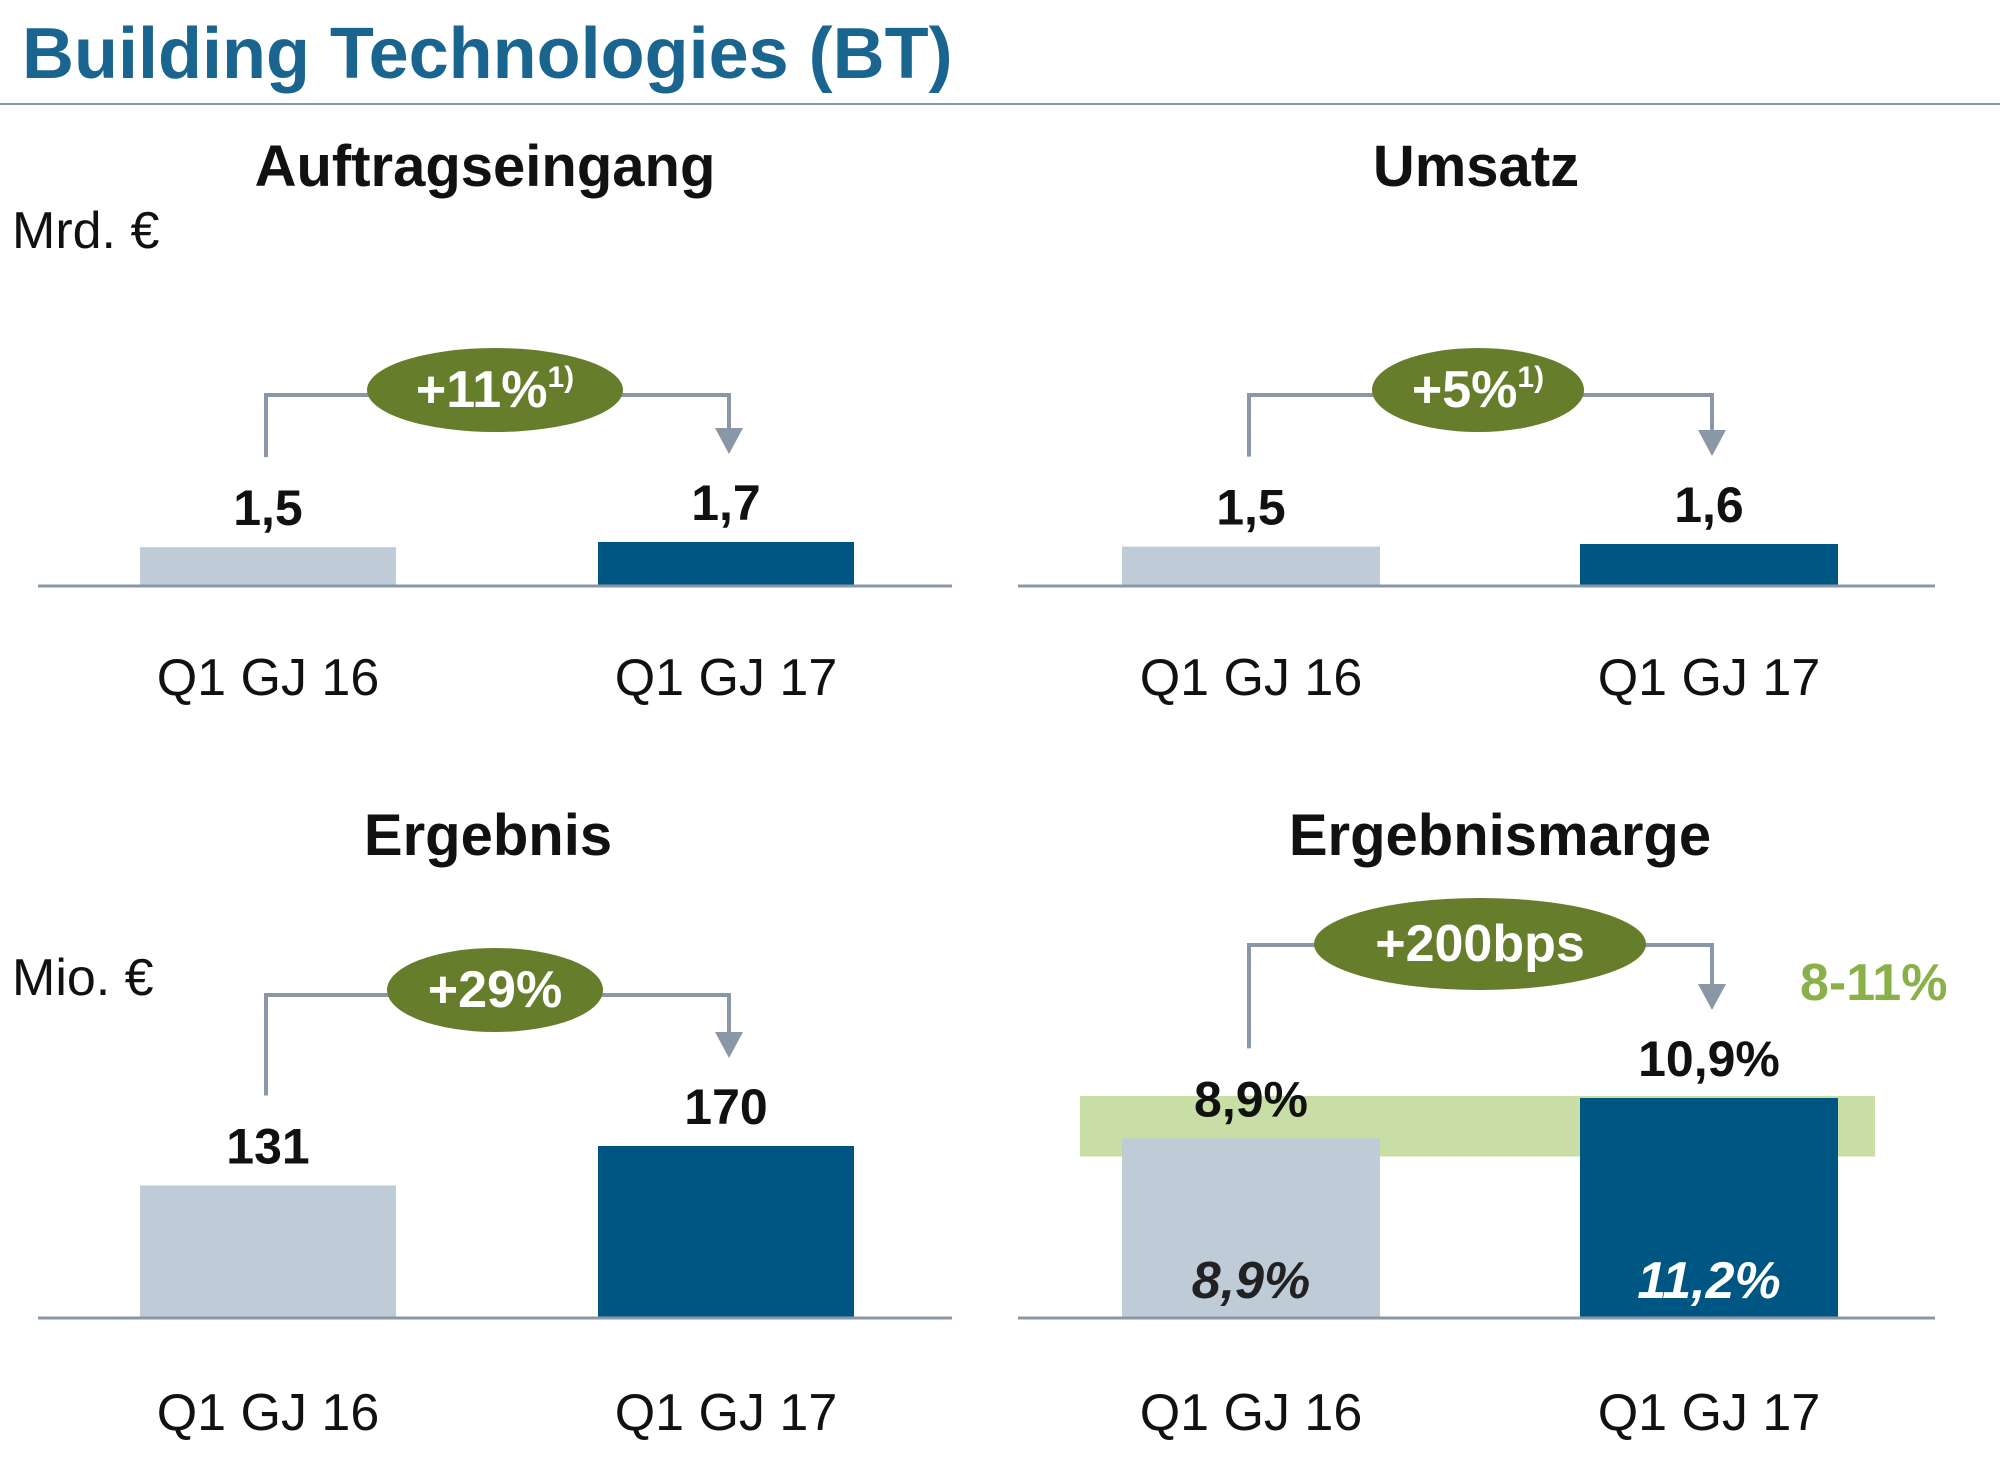  I want to click on change-badge-label: +200bps, so click(1480, 944).